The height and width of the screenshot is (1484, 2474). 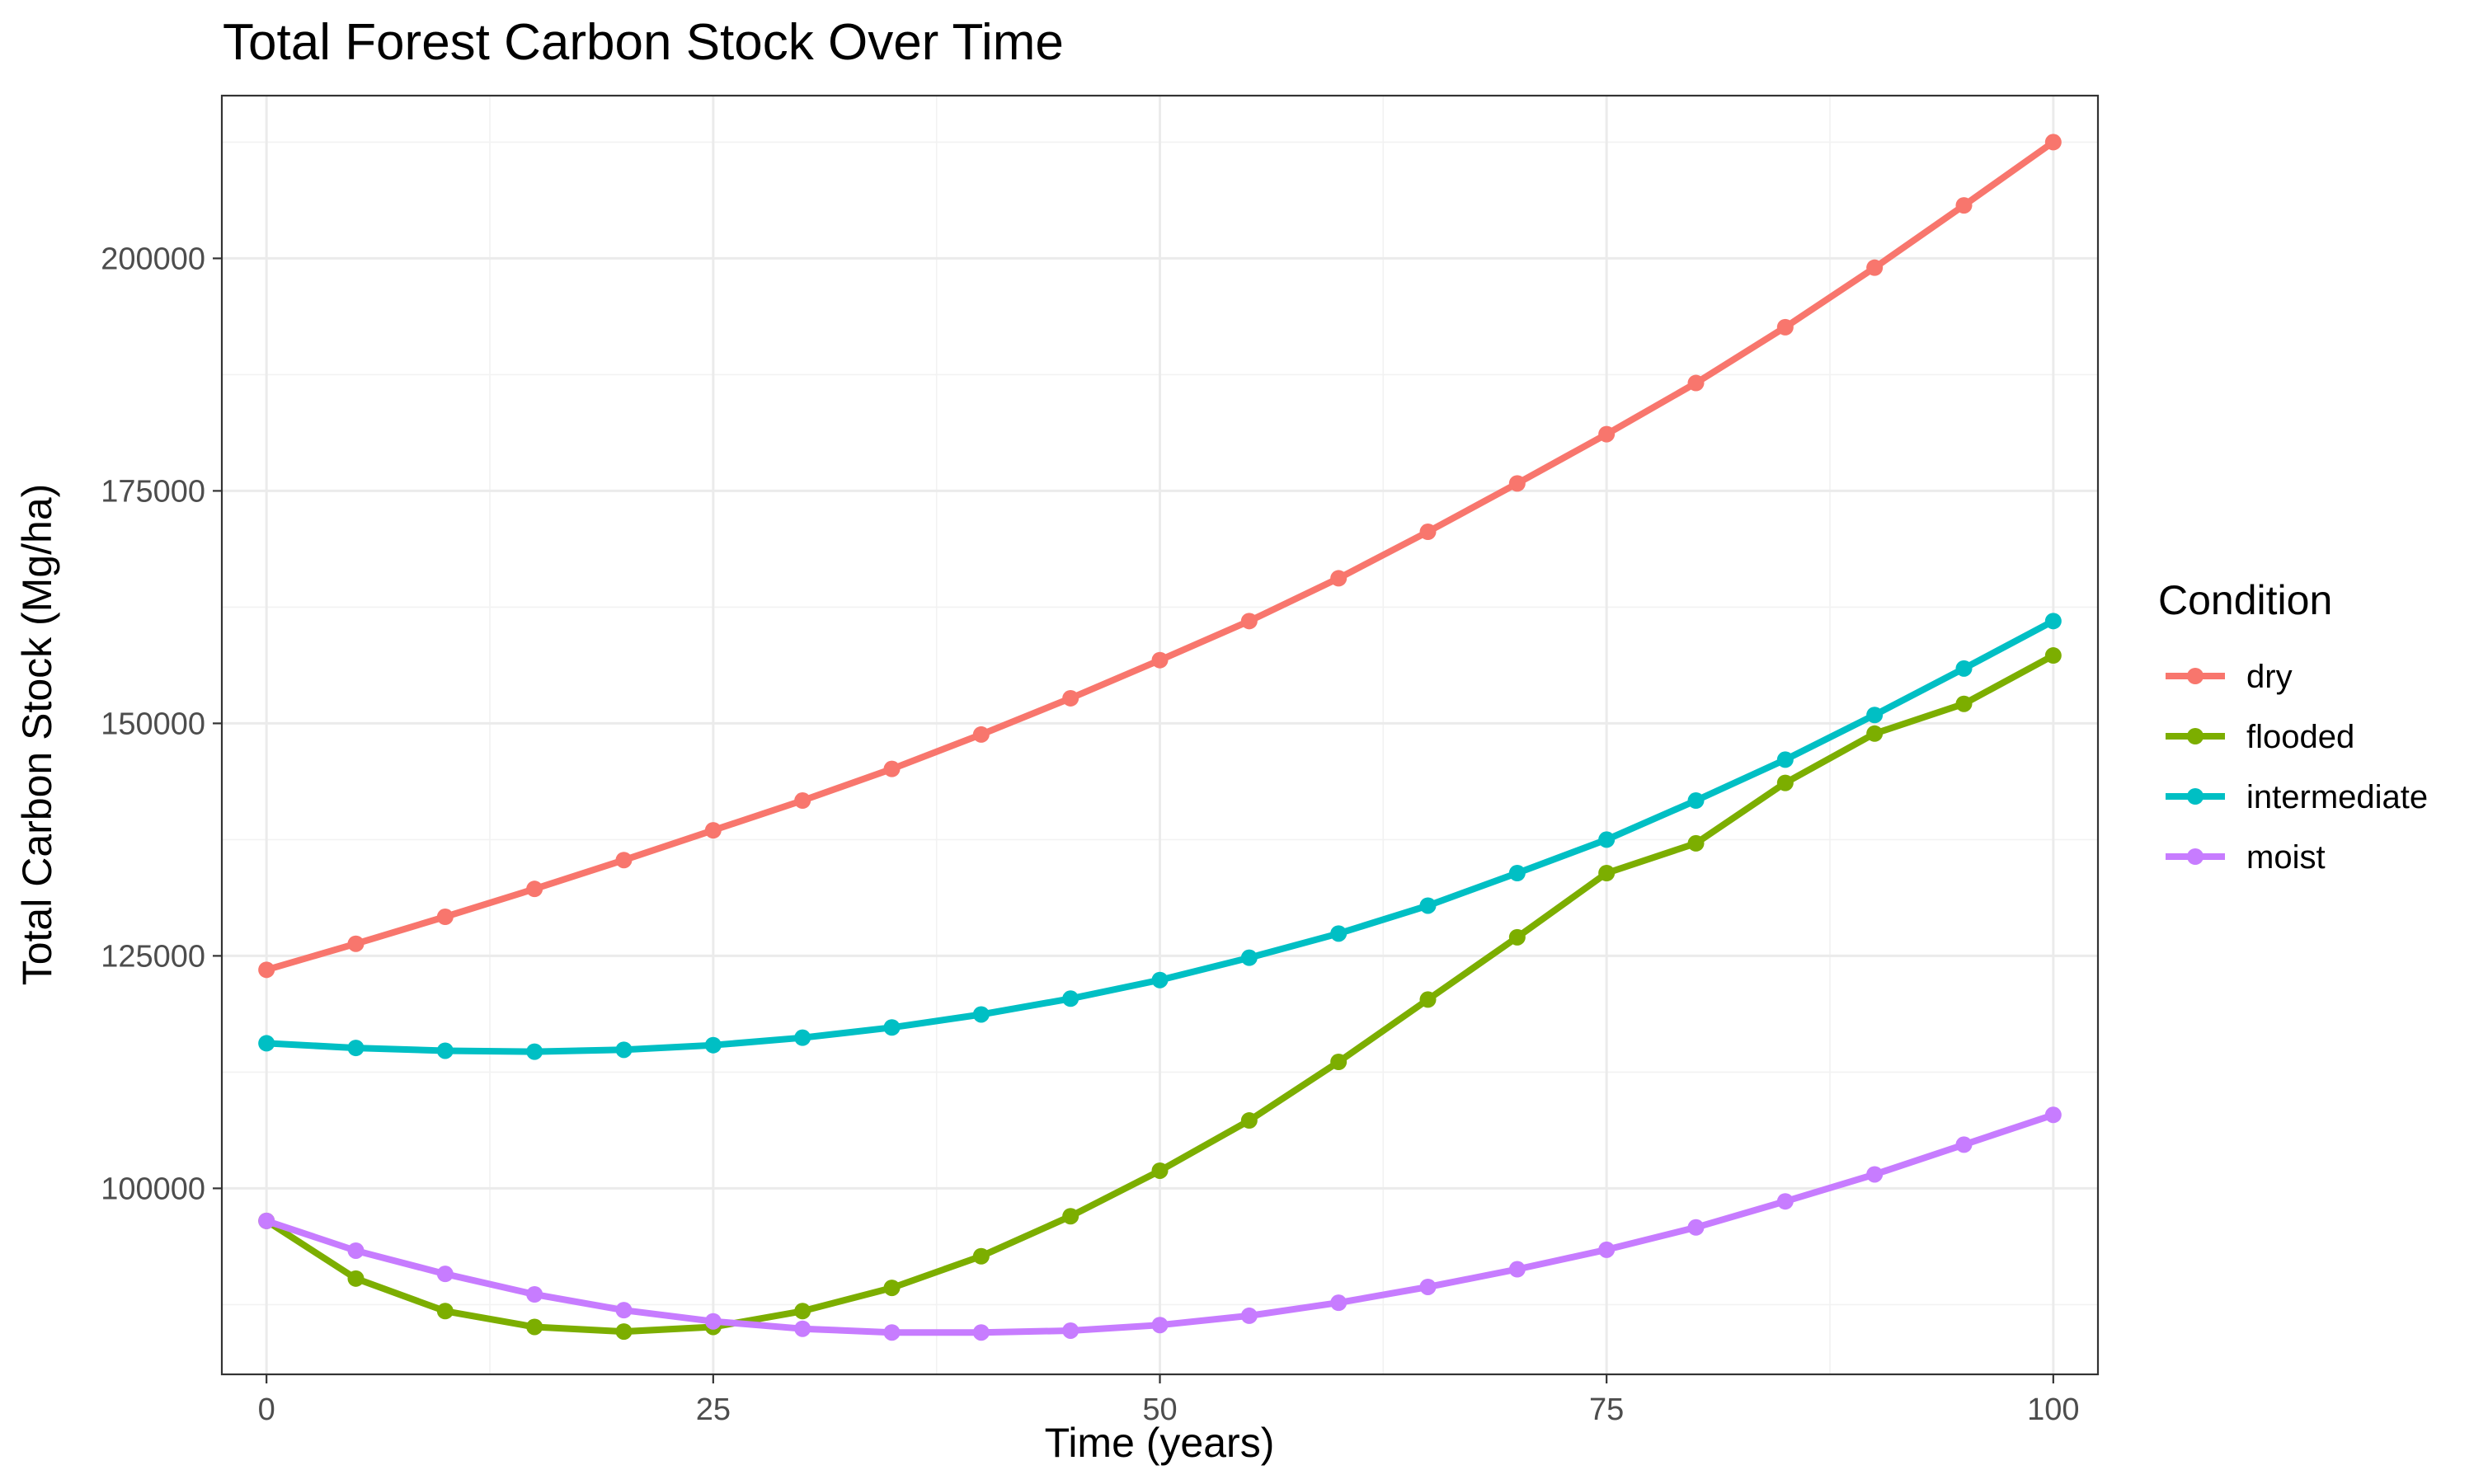 I want to click on legend-item-intermediate: intermediate, so click(x=2297, y=797).